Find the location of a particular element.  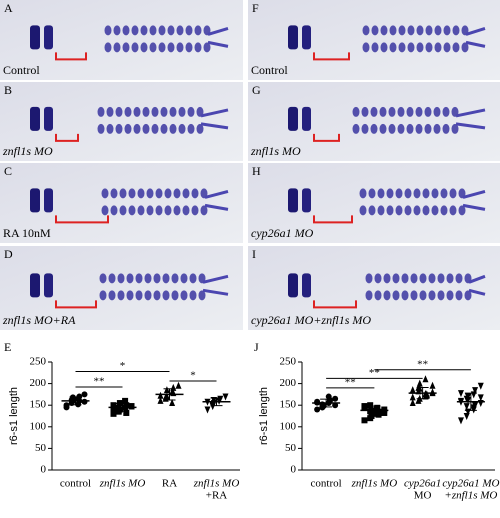

x-tick-label: +RA is located at coordinates (217, 496).